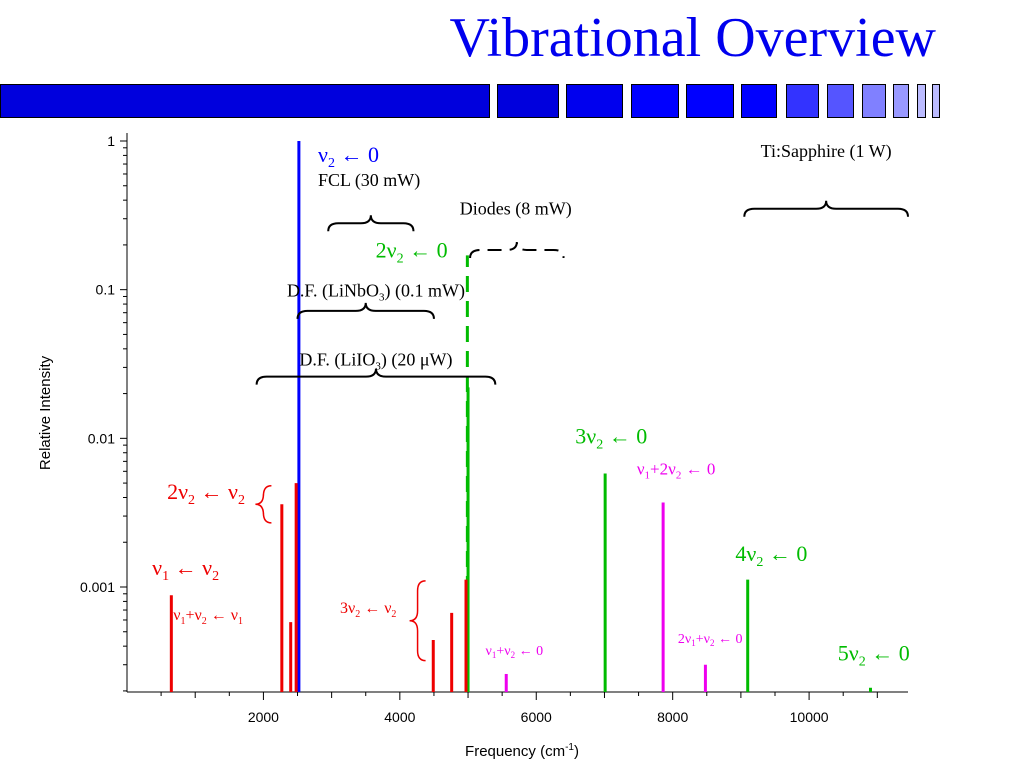  I want to click on label-df_liio3: D.F. (LiIO3) (20 μW), so click(375, 360).